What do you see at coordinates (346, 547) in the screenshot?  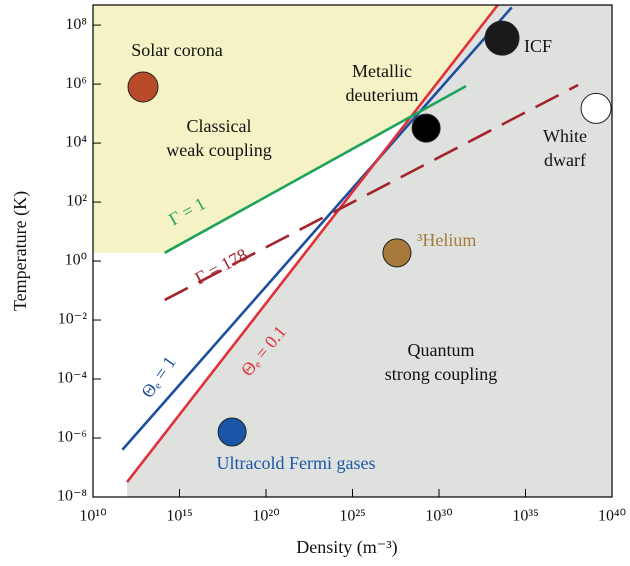 I see `x-axis-label: Density (m⁻³)` at bounding box center [346, 547].